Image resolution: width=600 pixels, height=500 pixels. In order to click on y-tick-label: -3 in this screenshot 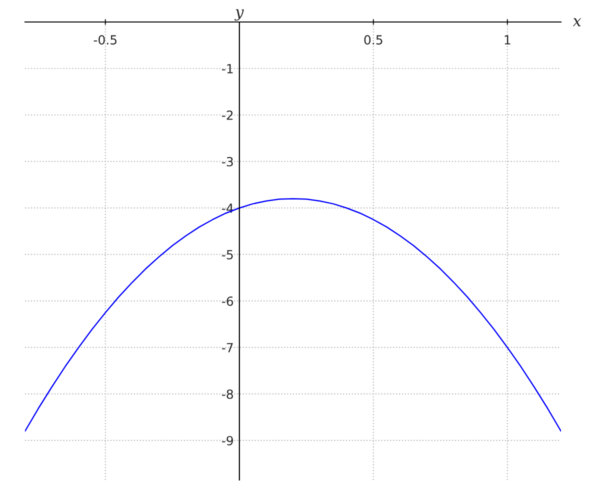, I will do `click(227, 161)`.